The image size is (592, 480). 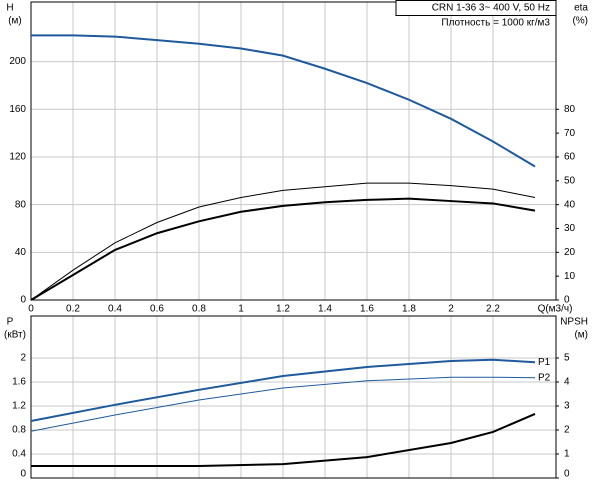 I want to click on x-tick-label: 0.4, so click(x=115, y=309).